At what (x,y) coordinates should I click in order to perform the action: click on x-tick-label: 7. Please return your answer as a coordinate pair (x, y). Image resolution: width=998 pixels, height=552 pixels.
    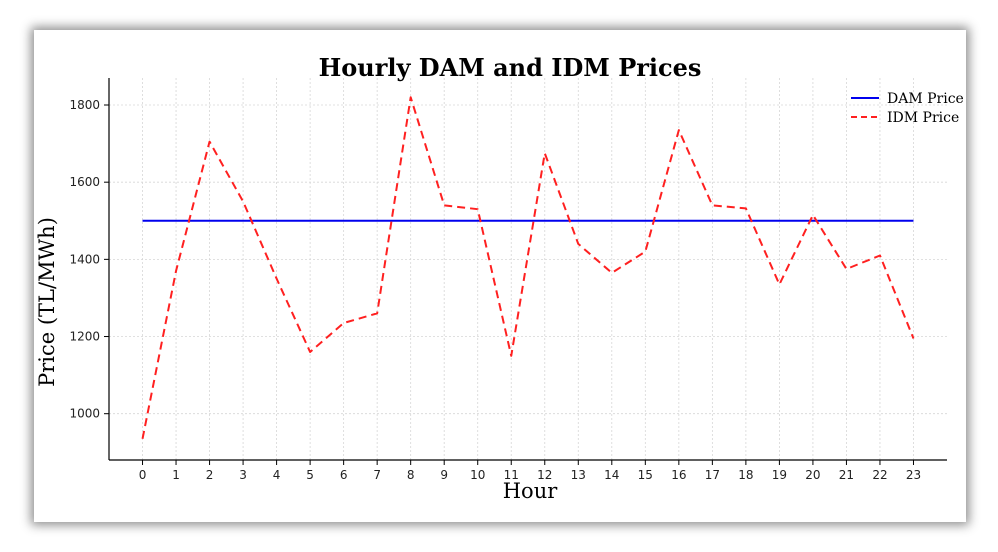
    Looking at the image, I should click on (377, 475).